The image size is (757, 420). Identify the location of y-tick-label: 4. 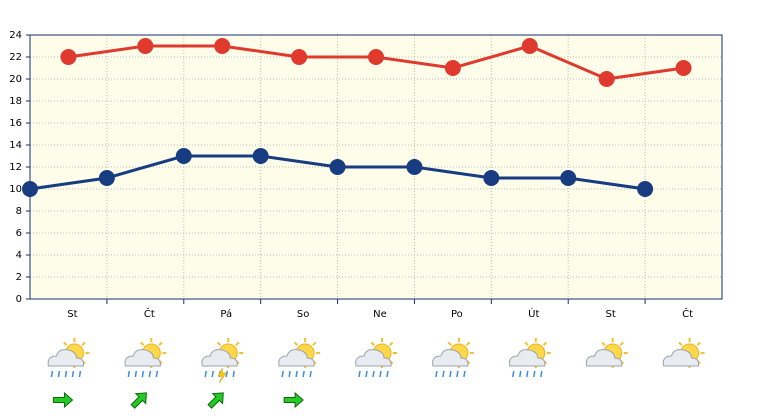
(19, 255).